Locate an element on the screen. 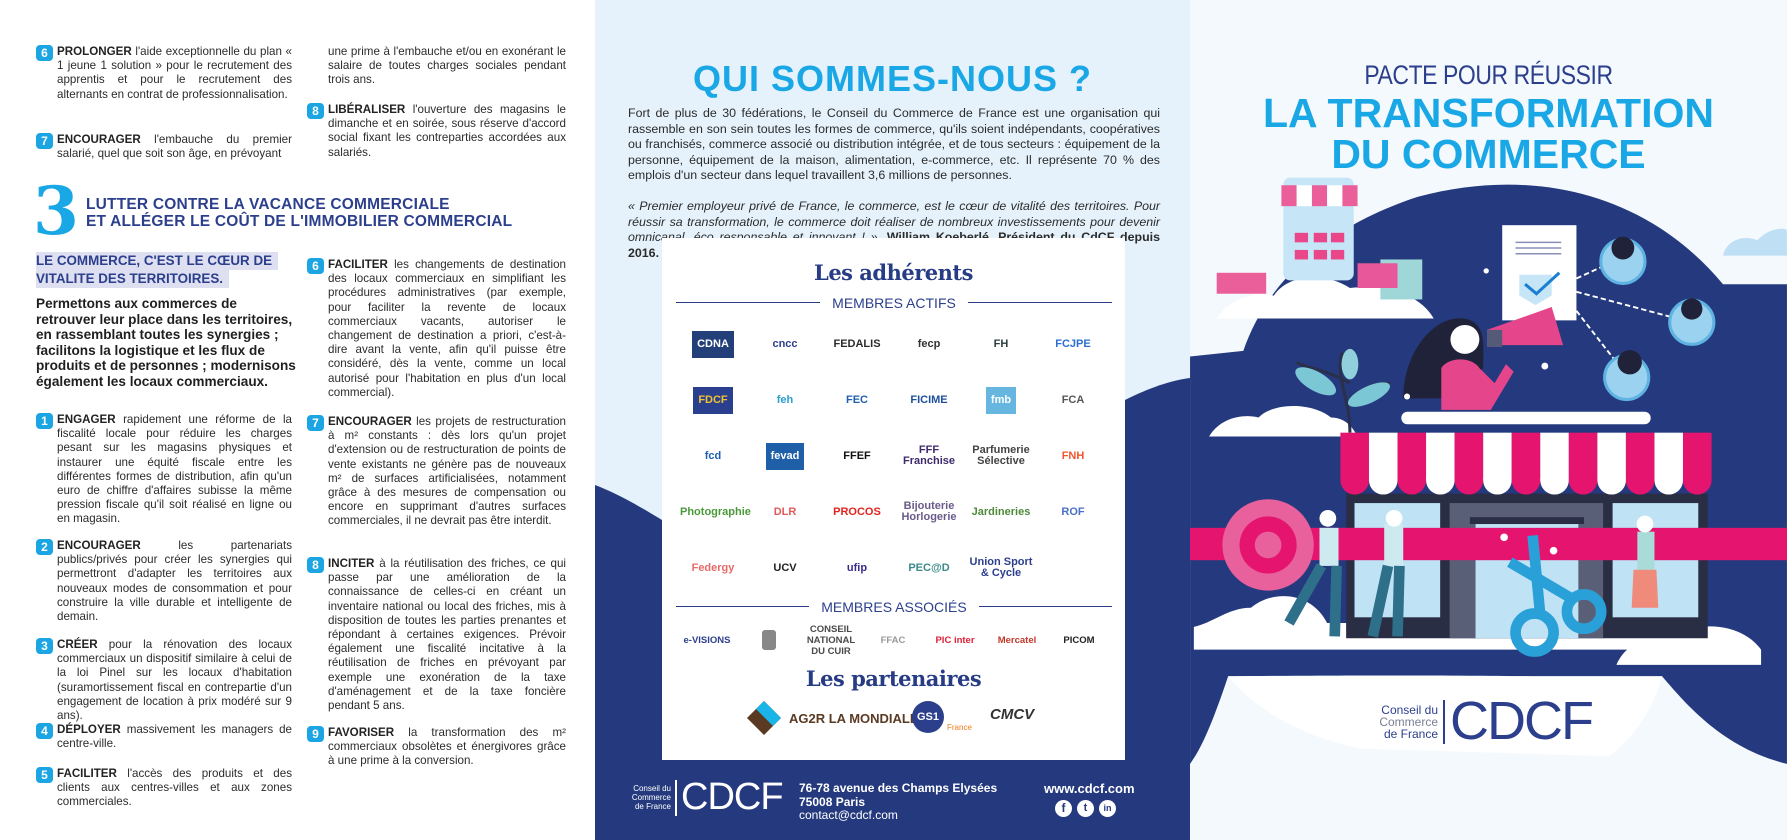 Image resolution: width=1787 pixels, height=840 pixels. cover-org-name: Conseil du Commerce de France is located at coordinates (1408, 722).